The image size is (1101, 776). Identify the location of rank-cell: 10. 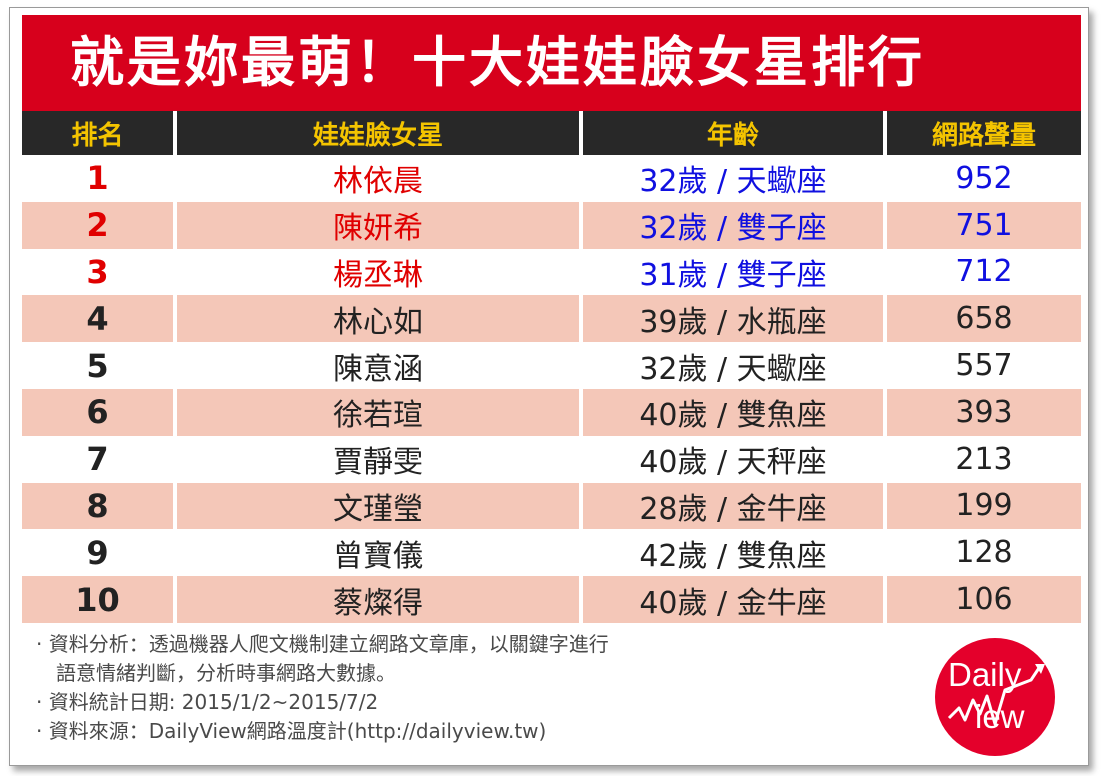
(98, 599).